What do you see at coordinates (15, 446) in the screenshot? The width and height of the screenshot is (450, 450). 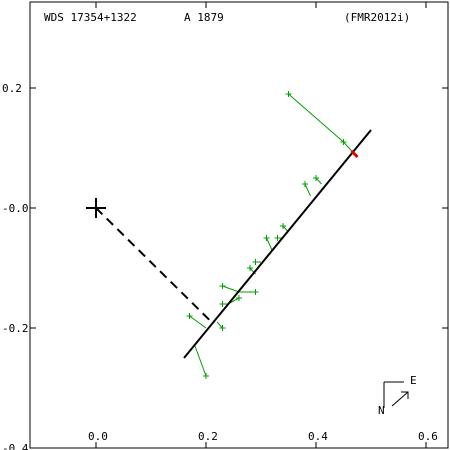 I see `y-tick-label: -0.4` at bounding box center [15, 446].